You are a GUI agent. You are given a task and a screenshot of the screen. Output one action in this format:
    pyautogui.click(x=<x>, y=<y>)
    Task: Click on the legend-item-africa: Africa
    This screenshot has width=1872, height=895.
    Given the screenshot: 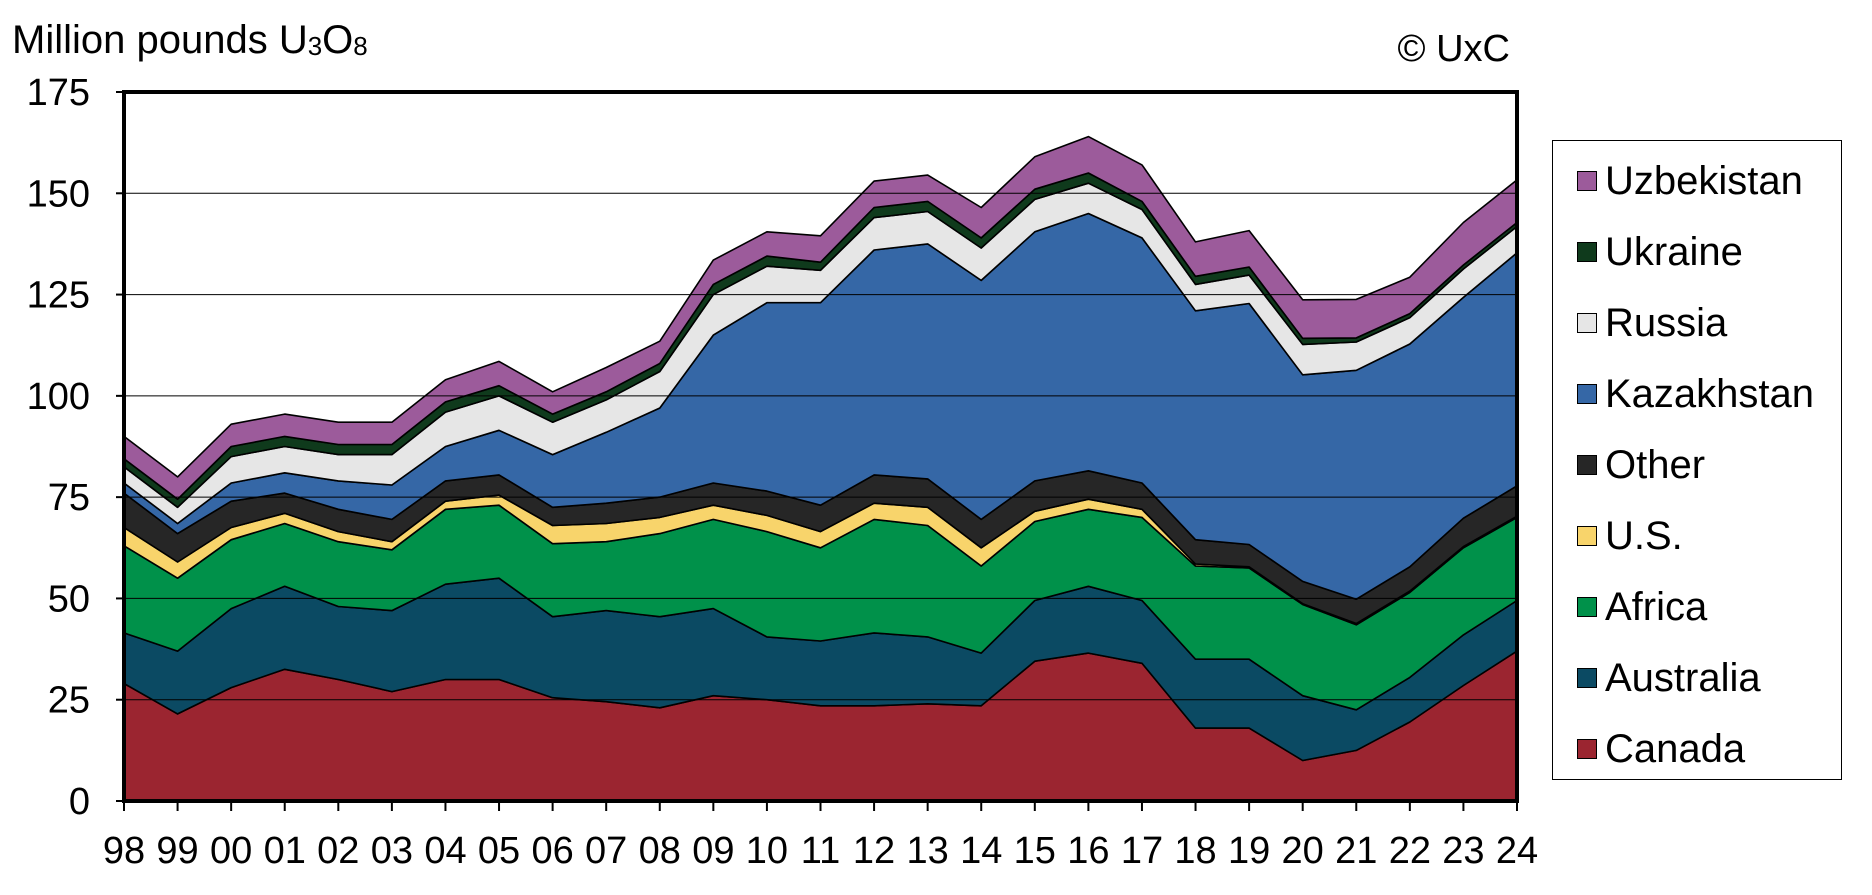 What is the action you would take?
    pyautogui.click(x=1642, y=607)
    